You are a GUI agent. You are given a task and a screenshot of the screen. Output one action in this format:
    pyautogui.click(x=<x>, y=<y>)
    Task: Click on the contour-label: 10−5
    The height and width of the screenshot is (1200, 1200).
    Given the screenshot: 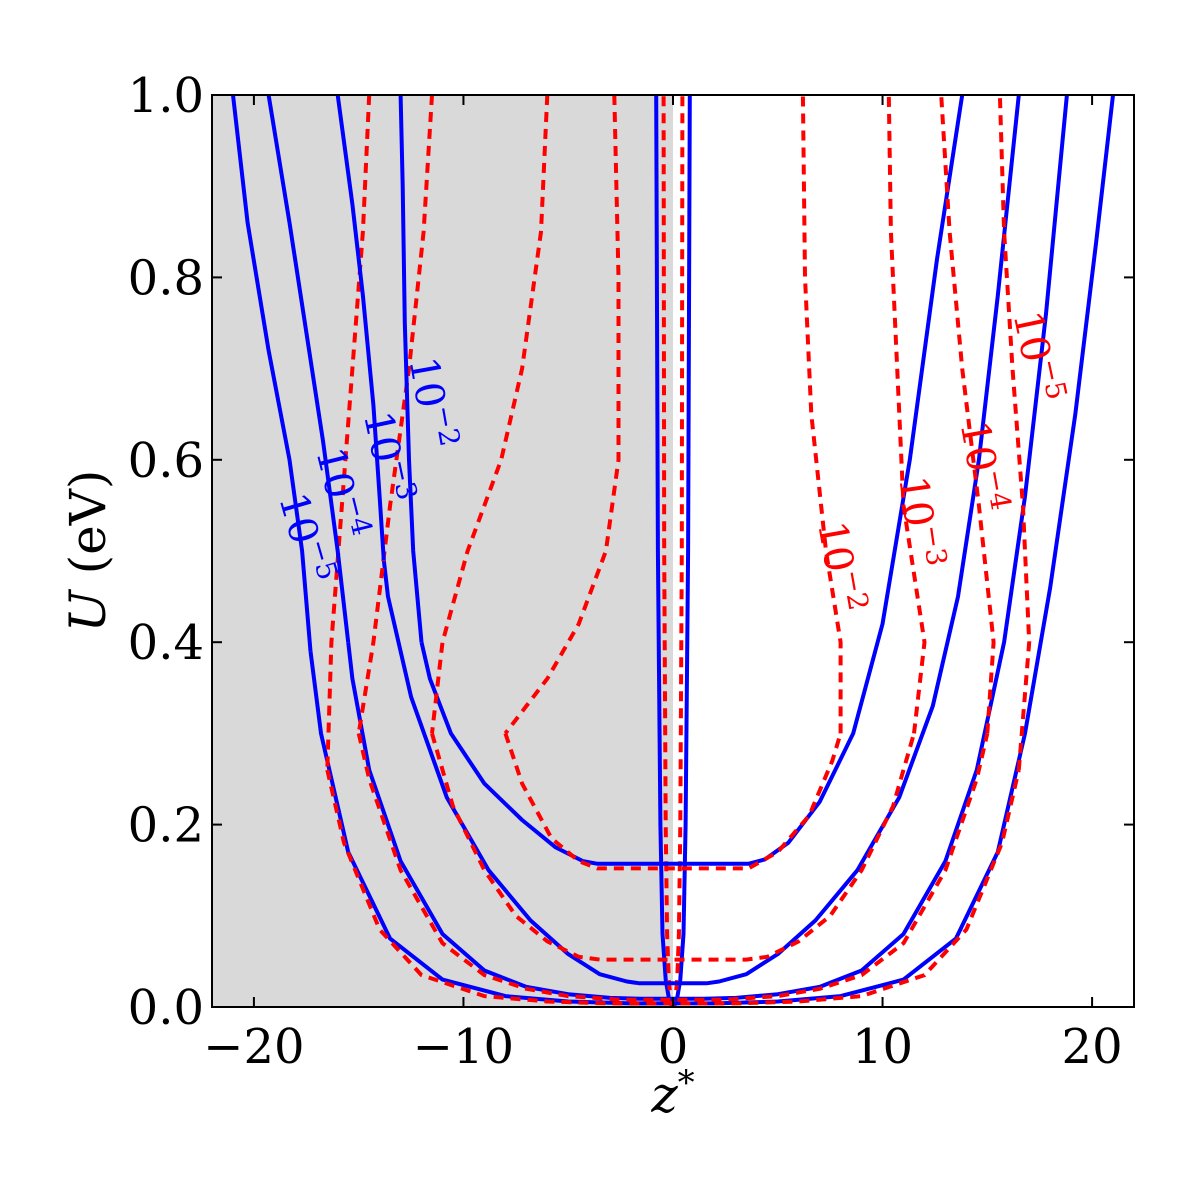 What is the action you would take?
    pyautogui.click(x=1039, y=356)
    